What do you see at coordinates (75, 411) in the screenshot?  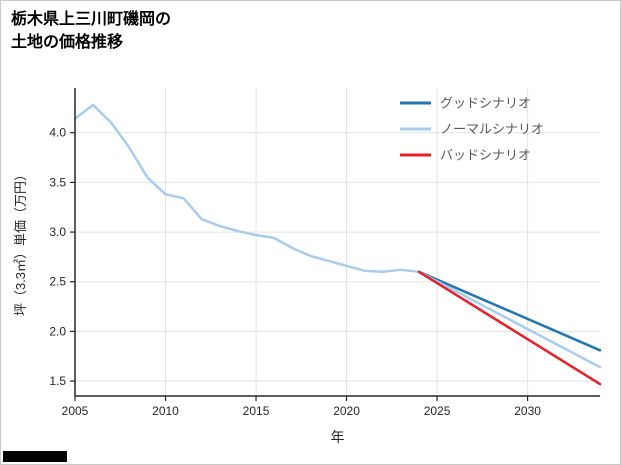 I see `x-tick-label: 2005` at bounding box center [75, 411].